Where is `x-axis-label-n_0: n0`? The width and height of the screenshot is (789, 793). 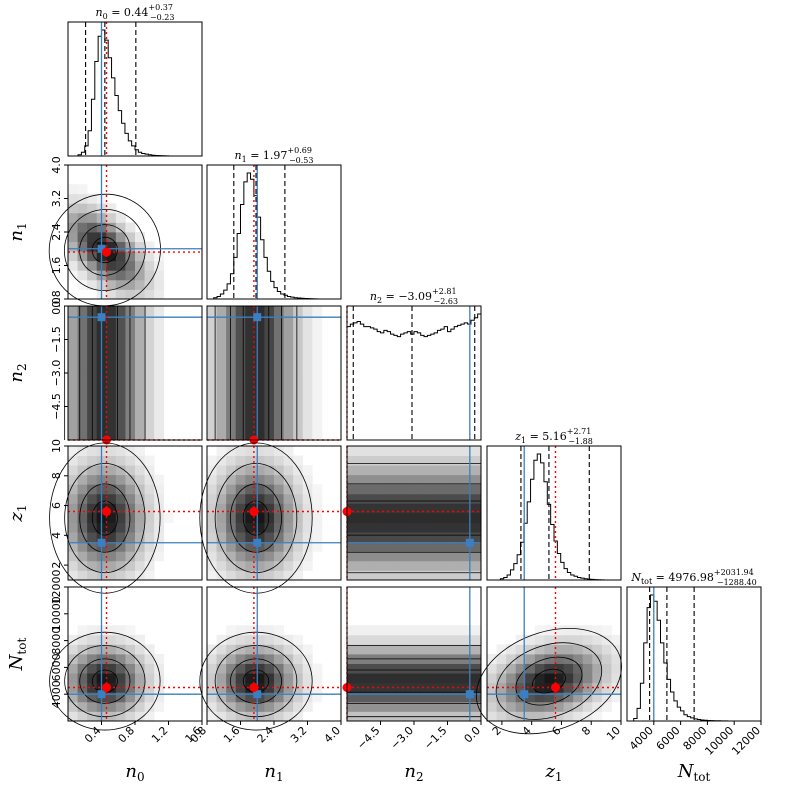 x-axis-label-n_0: n0 is located at coordinates (134, 772).